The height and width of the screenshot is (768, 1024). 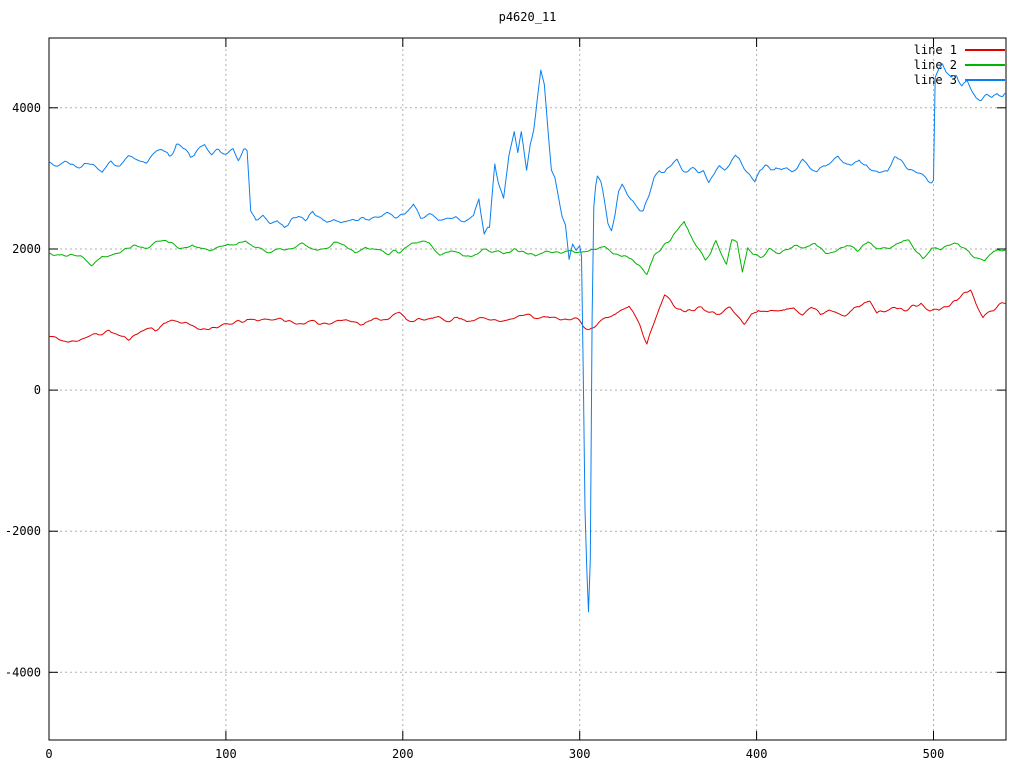 What do you see at coordinates (959, 49) in the screenshot?
I see `legend-item: line 1` at bounding box center [959, 49].